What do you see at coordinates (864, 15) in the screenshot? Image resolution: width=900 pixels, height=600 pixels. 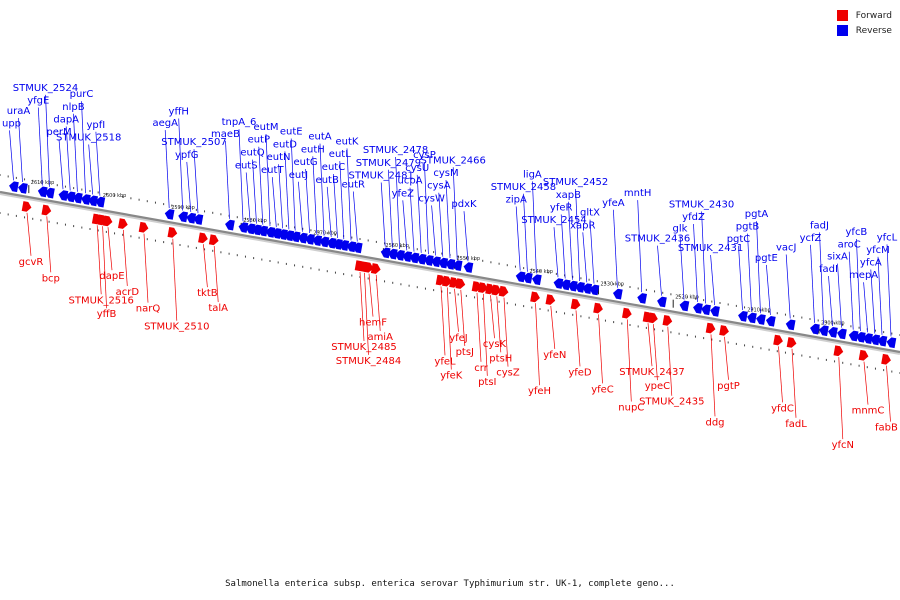 I see `legend-forward: Forward` at bounding box center [864, 15].